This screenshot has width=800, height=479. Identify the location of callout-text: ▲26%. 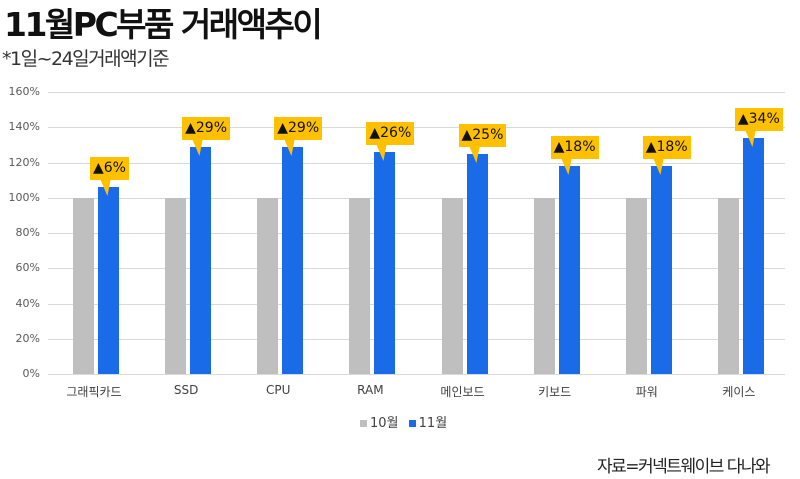
(390, 132).